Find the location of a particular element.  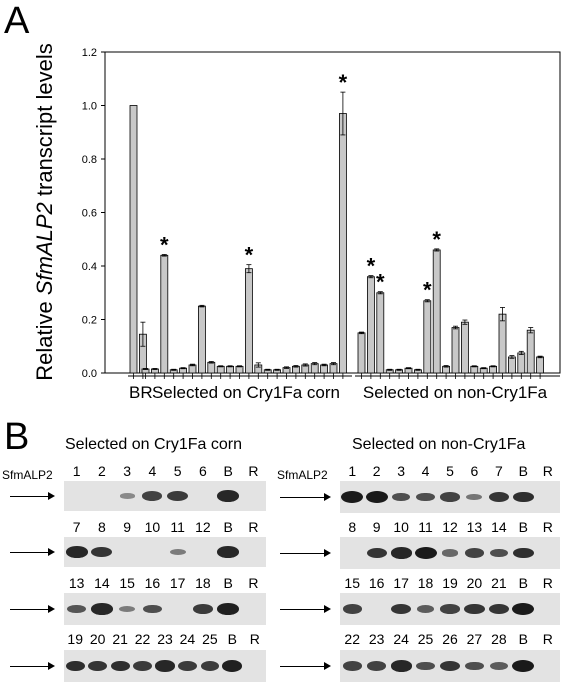

lane-label: 21 is located at coordinates (499, 583).